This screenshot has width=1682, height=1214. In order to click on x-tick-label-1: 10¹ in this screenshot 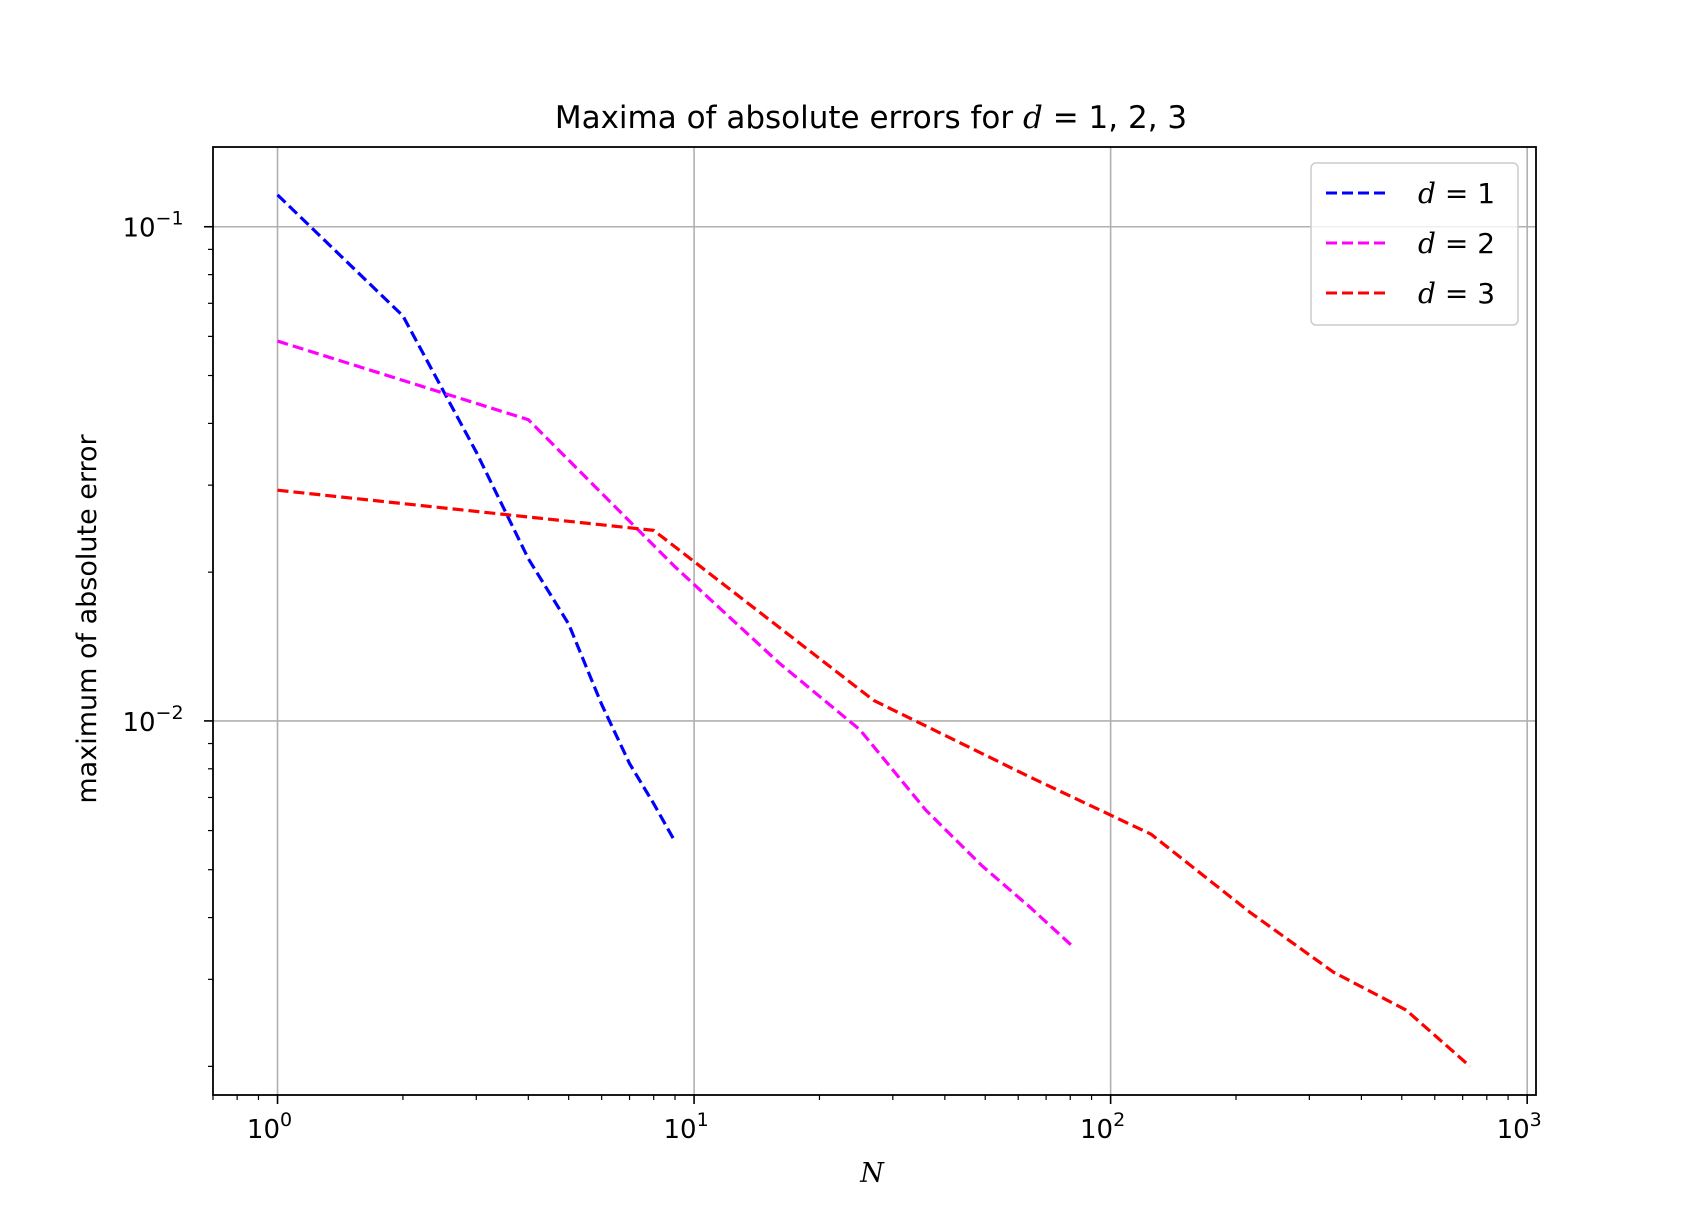, I will do `click(685, 1127)`.